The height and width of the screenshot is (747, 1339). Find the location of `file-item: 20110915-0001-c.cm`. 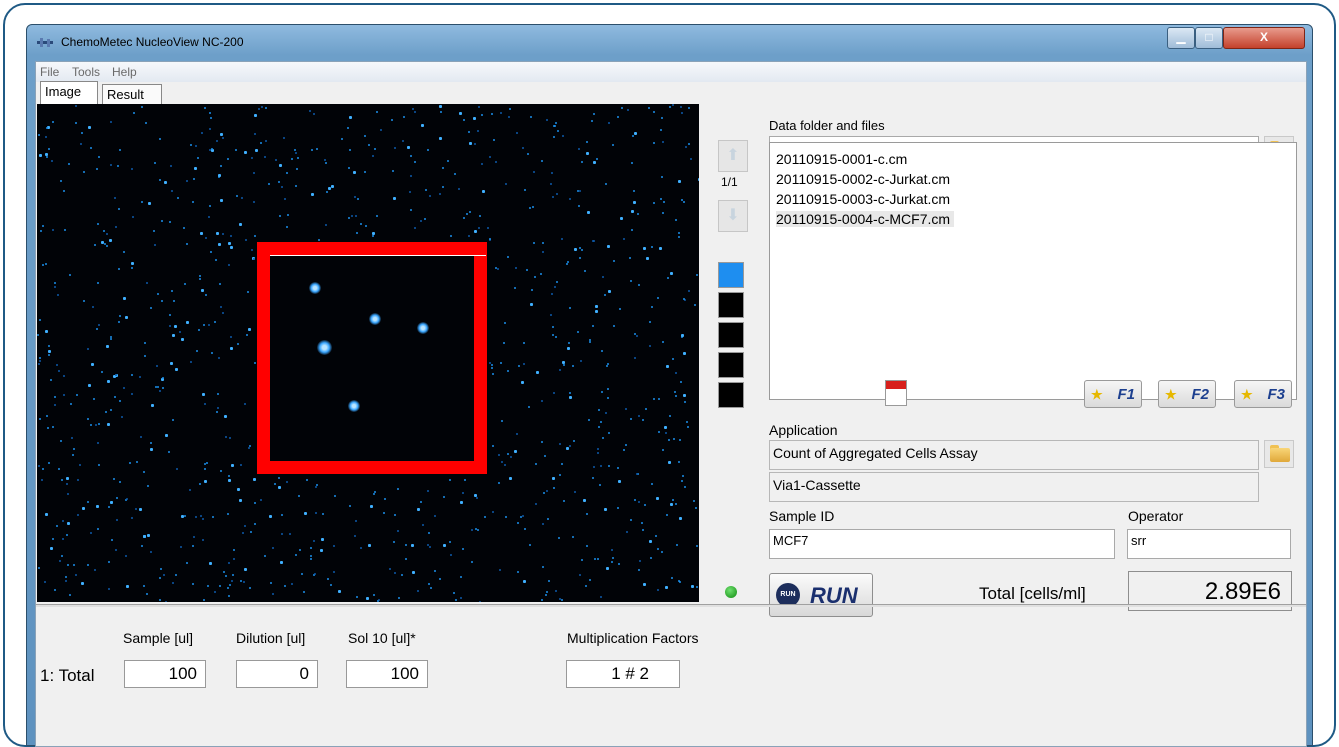

file-item: 20110915-0001-c.cm is located at coordinates (842, 159).